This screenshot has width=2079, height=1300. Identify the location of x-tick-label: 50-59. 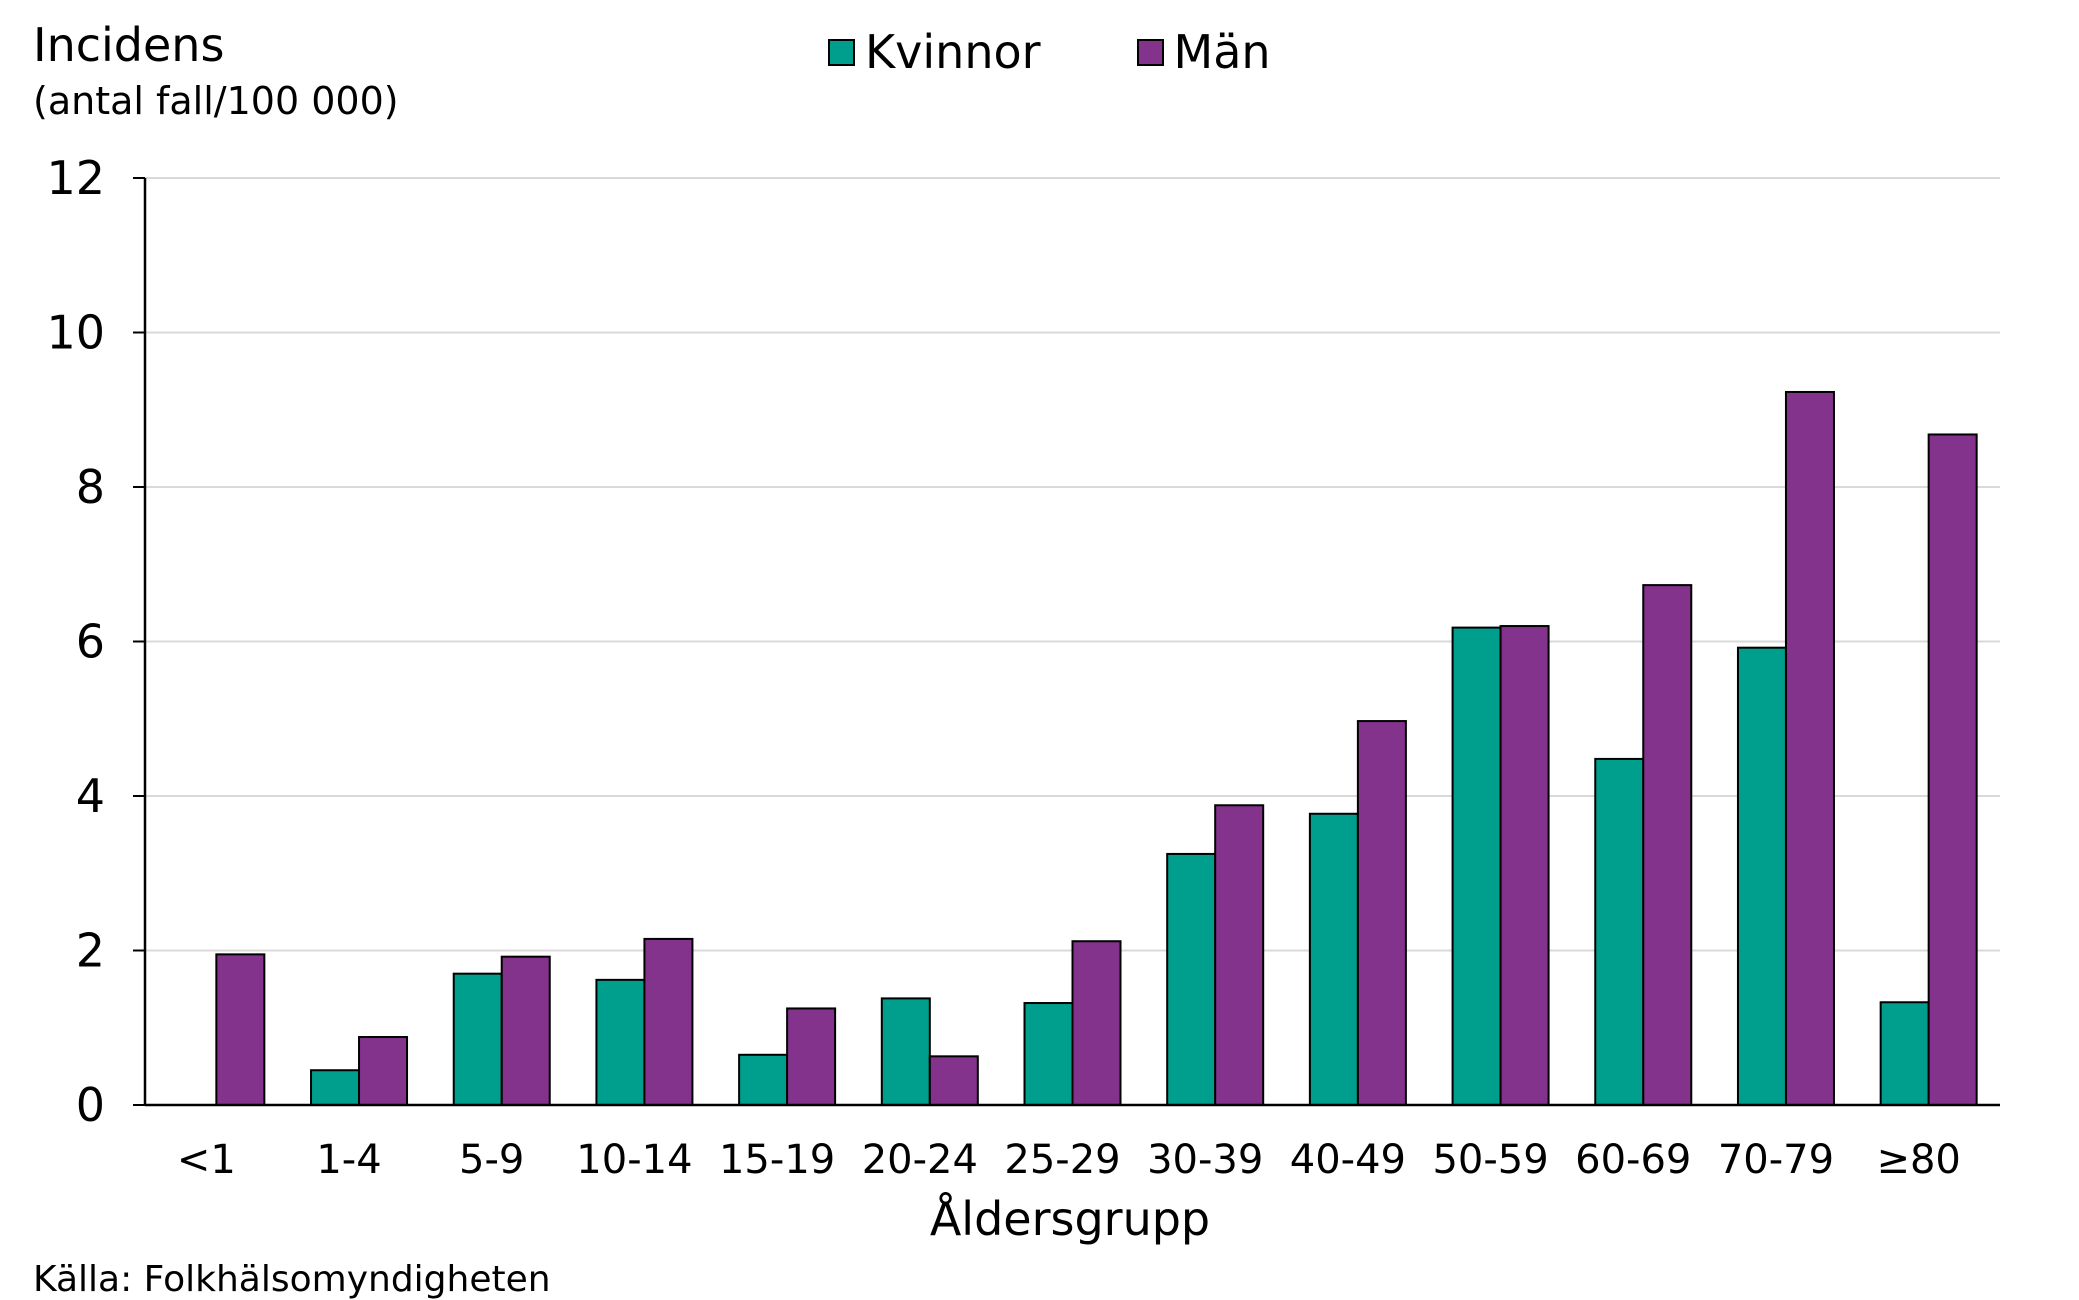
(1490, 1160).